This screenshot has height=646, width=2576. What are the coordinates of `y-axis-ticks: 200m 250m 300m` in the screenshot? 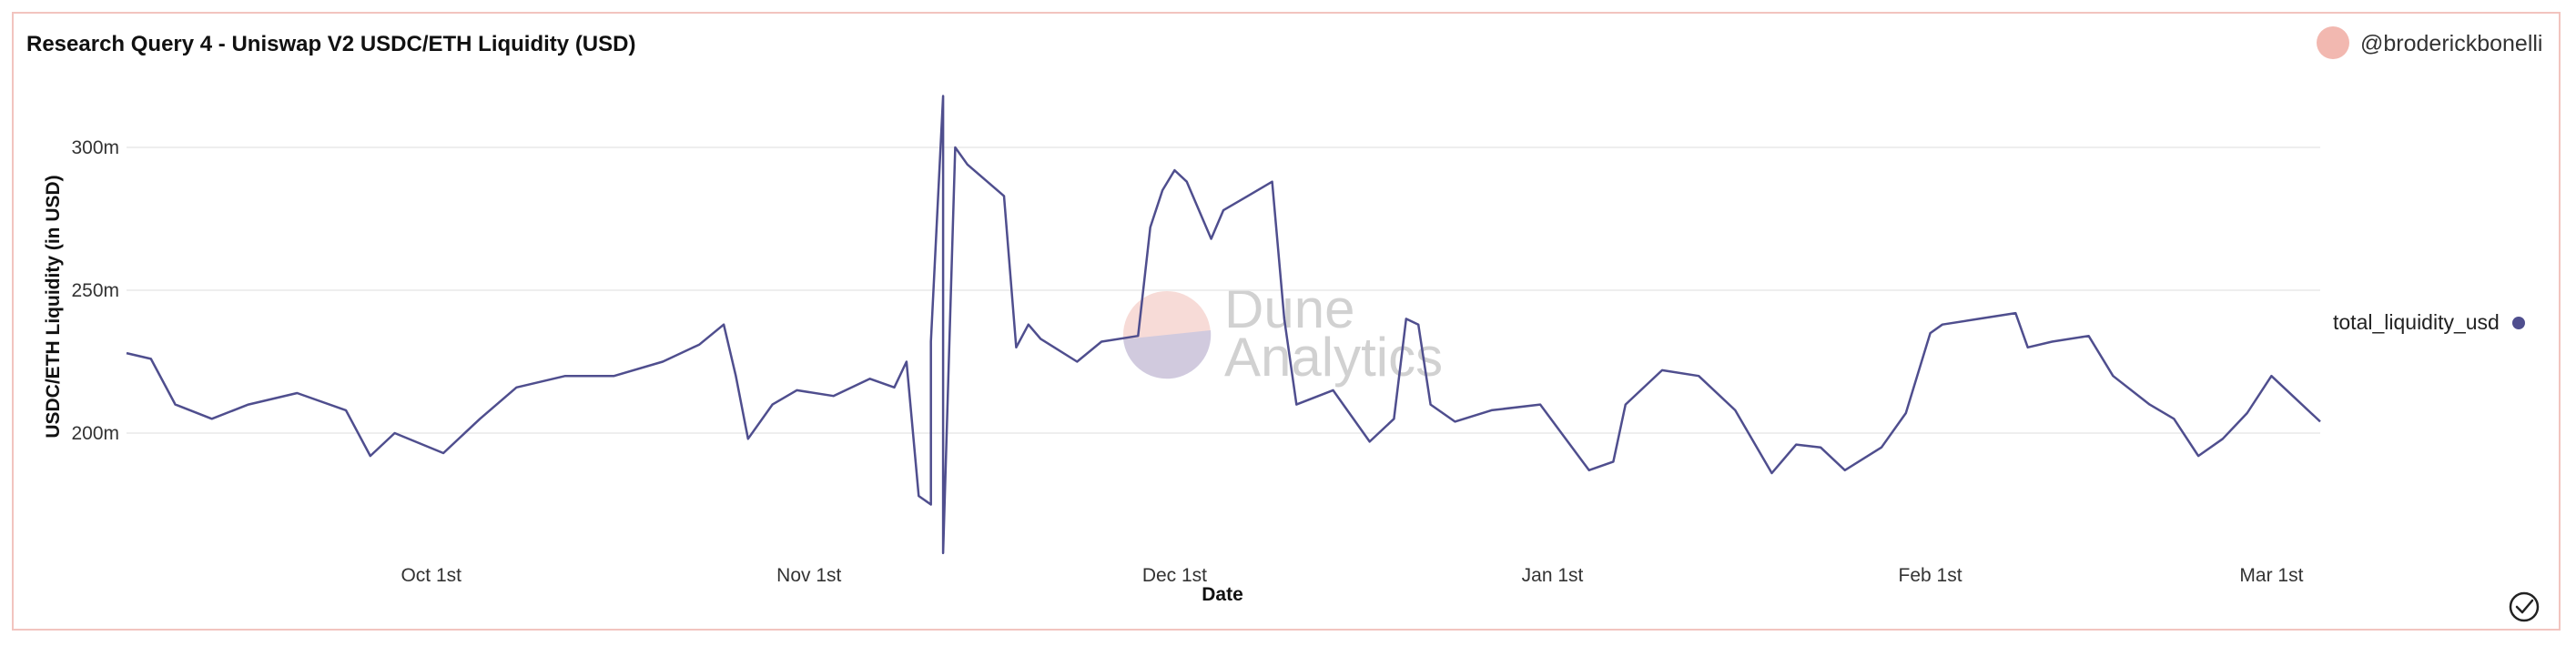 It's located at (95, 290).